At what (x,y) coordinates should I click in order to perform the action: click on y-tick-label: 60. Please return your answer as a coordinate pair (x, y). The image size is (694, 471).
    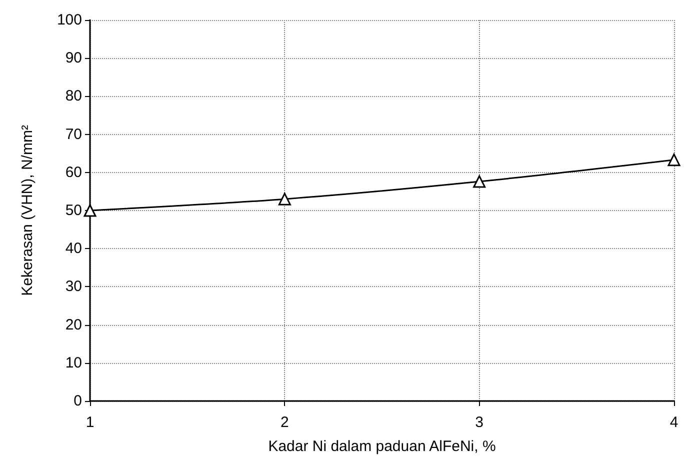
    Looking at the image, I should click on (73, 172).